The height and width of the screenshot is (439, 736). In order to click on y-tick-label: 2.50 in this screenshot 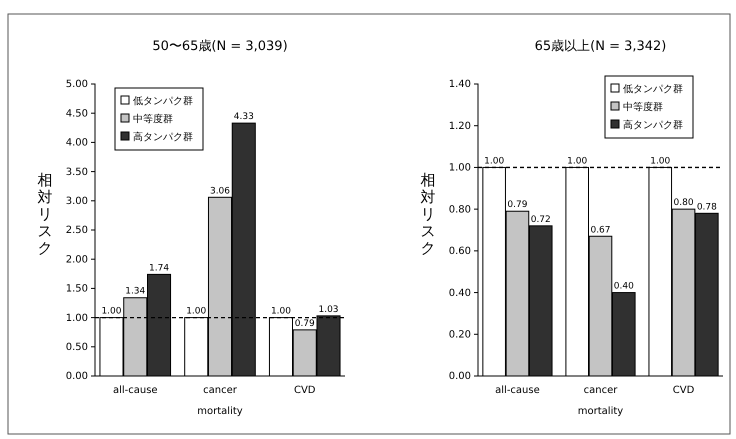, I will do `click(77, 230)`.